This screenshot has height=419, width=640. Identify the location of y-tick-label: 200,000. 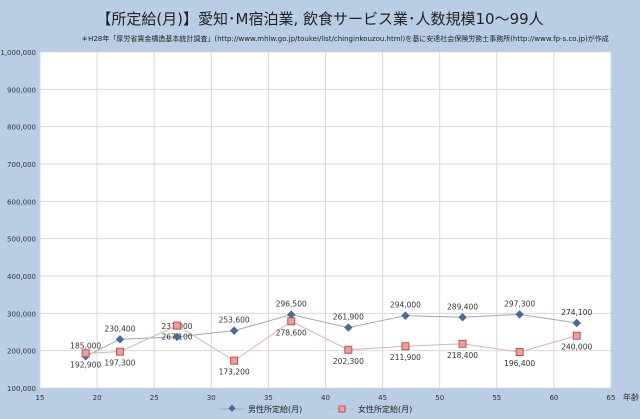
(21, 352).